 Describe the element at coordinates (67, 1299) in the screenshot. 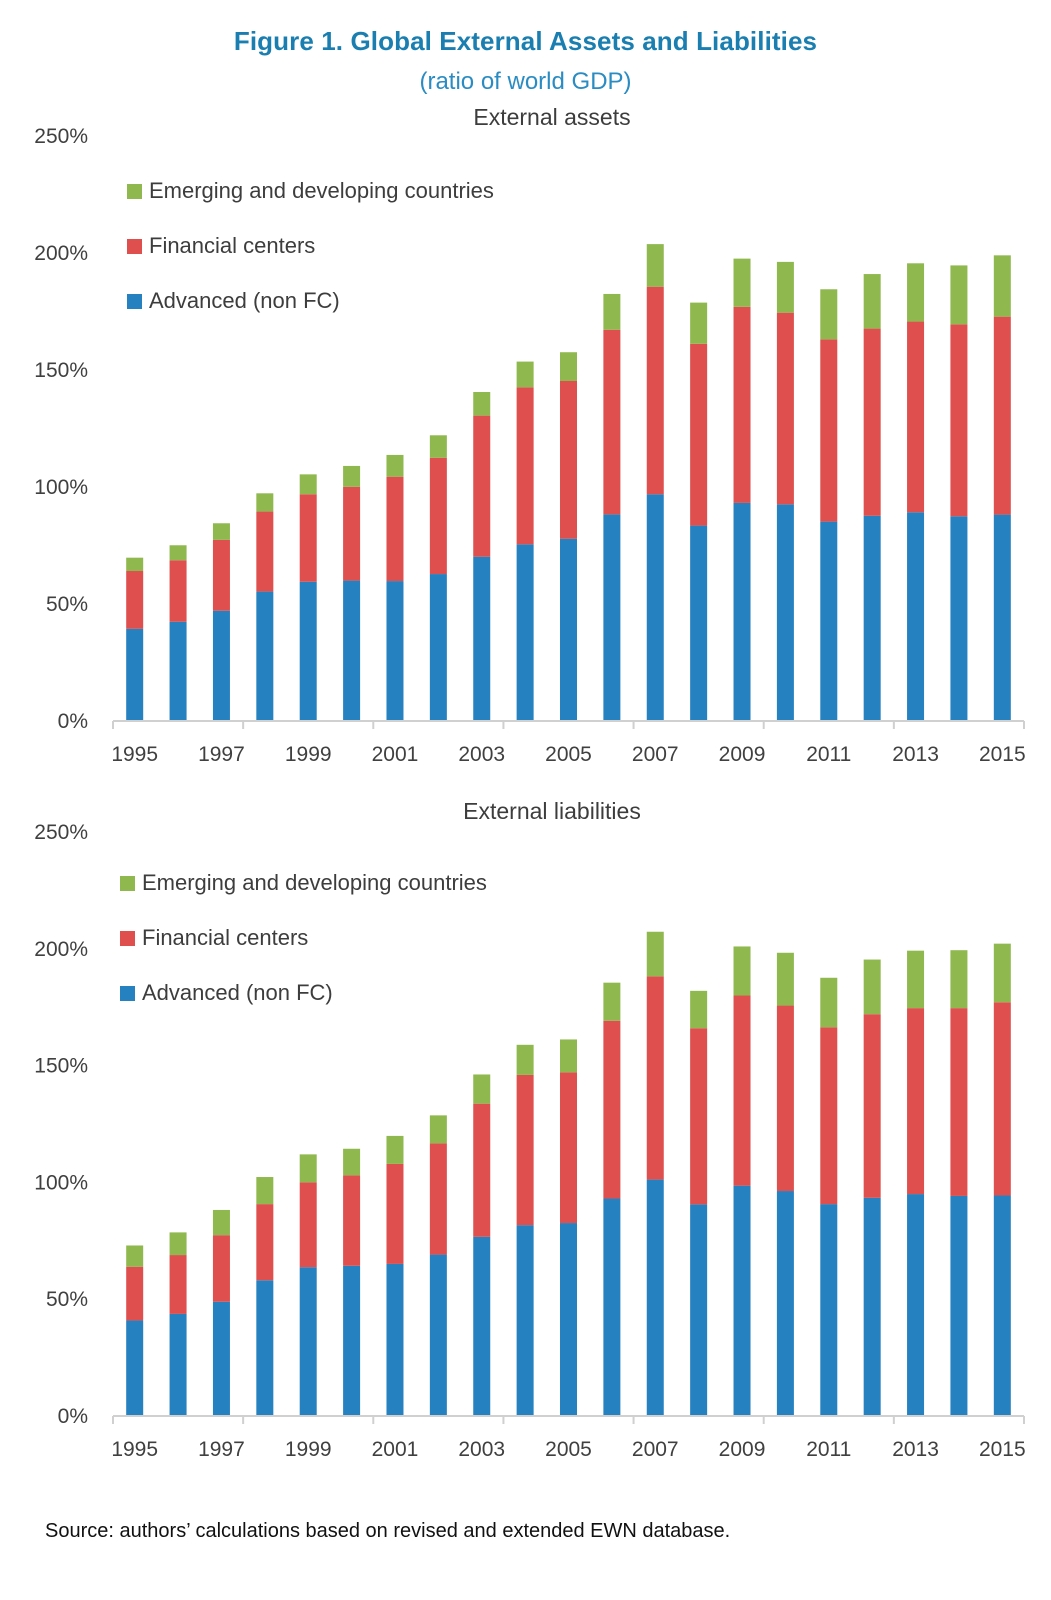

I see `y-tick-label: 50%` at that location.